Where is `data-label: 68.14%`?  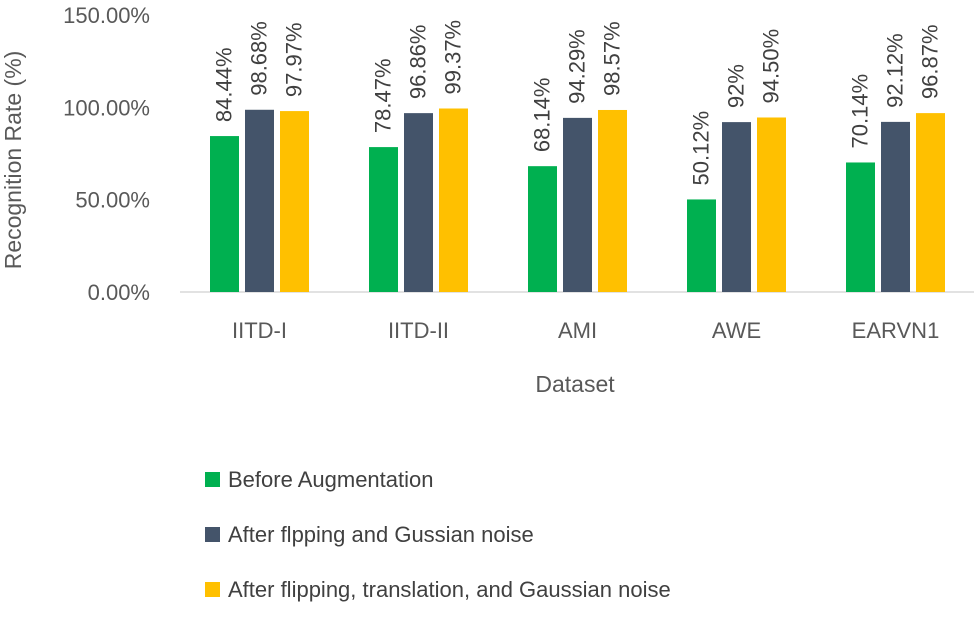
data-label: 68.14% is located at coordinates (542, 115).